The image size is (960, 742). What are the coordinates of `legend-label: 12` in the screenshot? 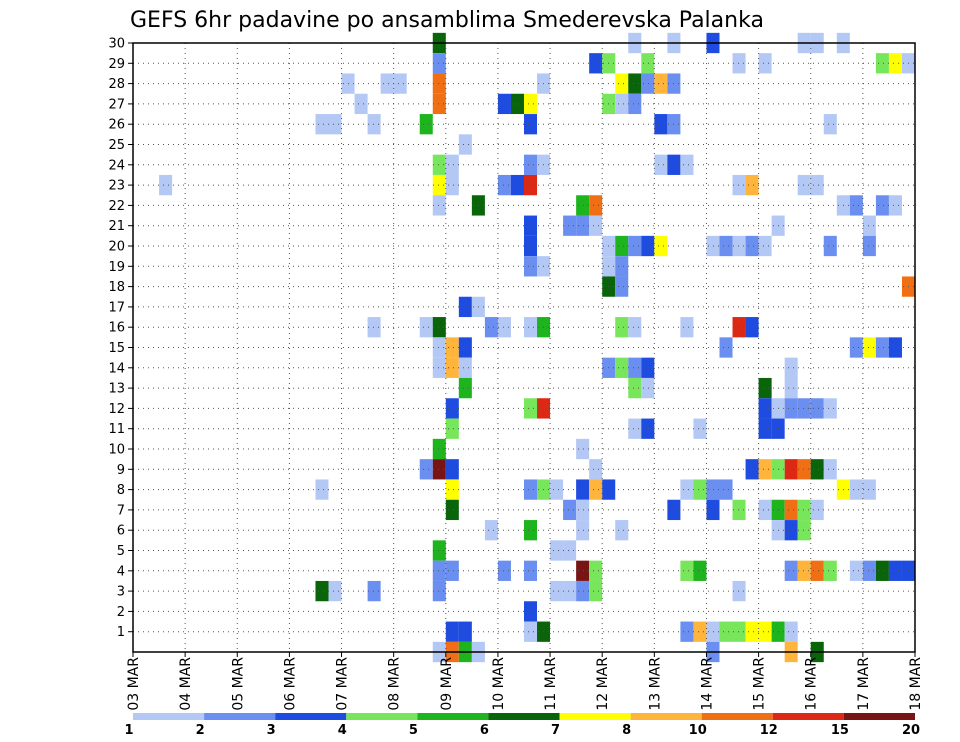 It's located at (769, 730).